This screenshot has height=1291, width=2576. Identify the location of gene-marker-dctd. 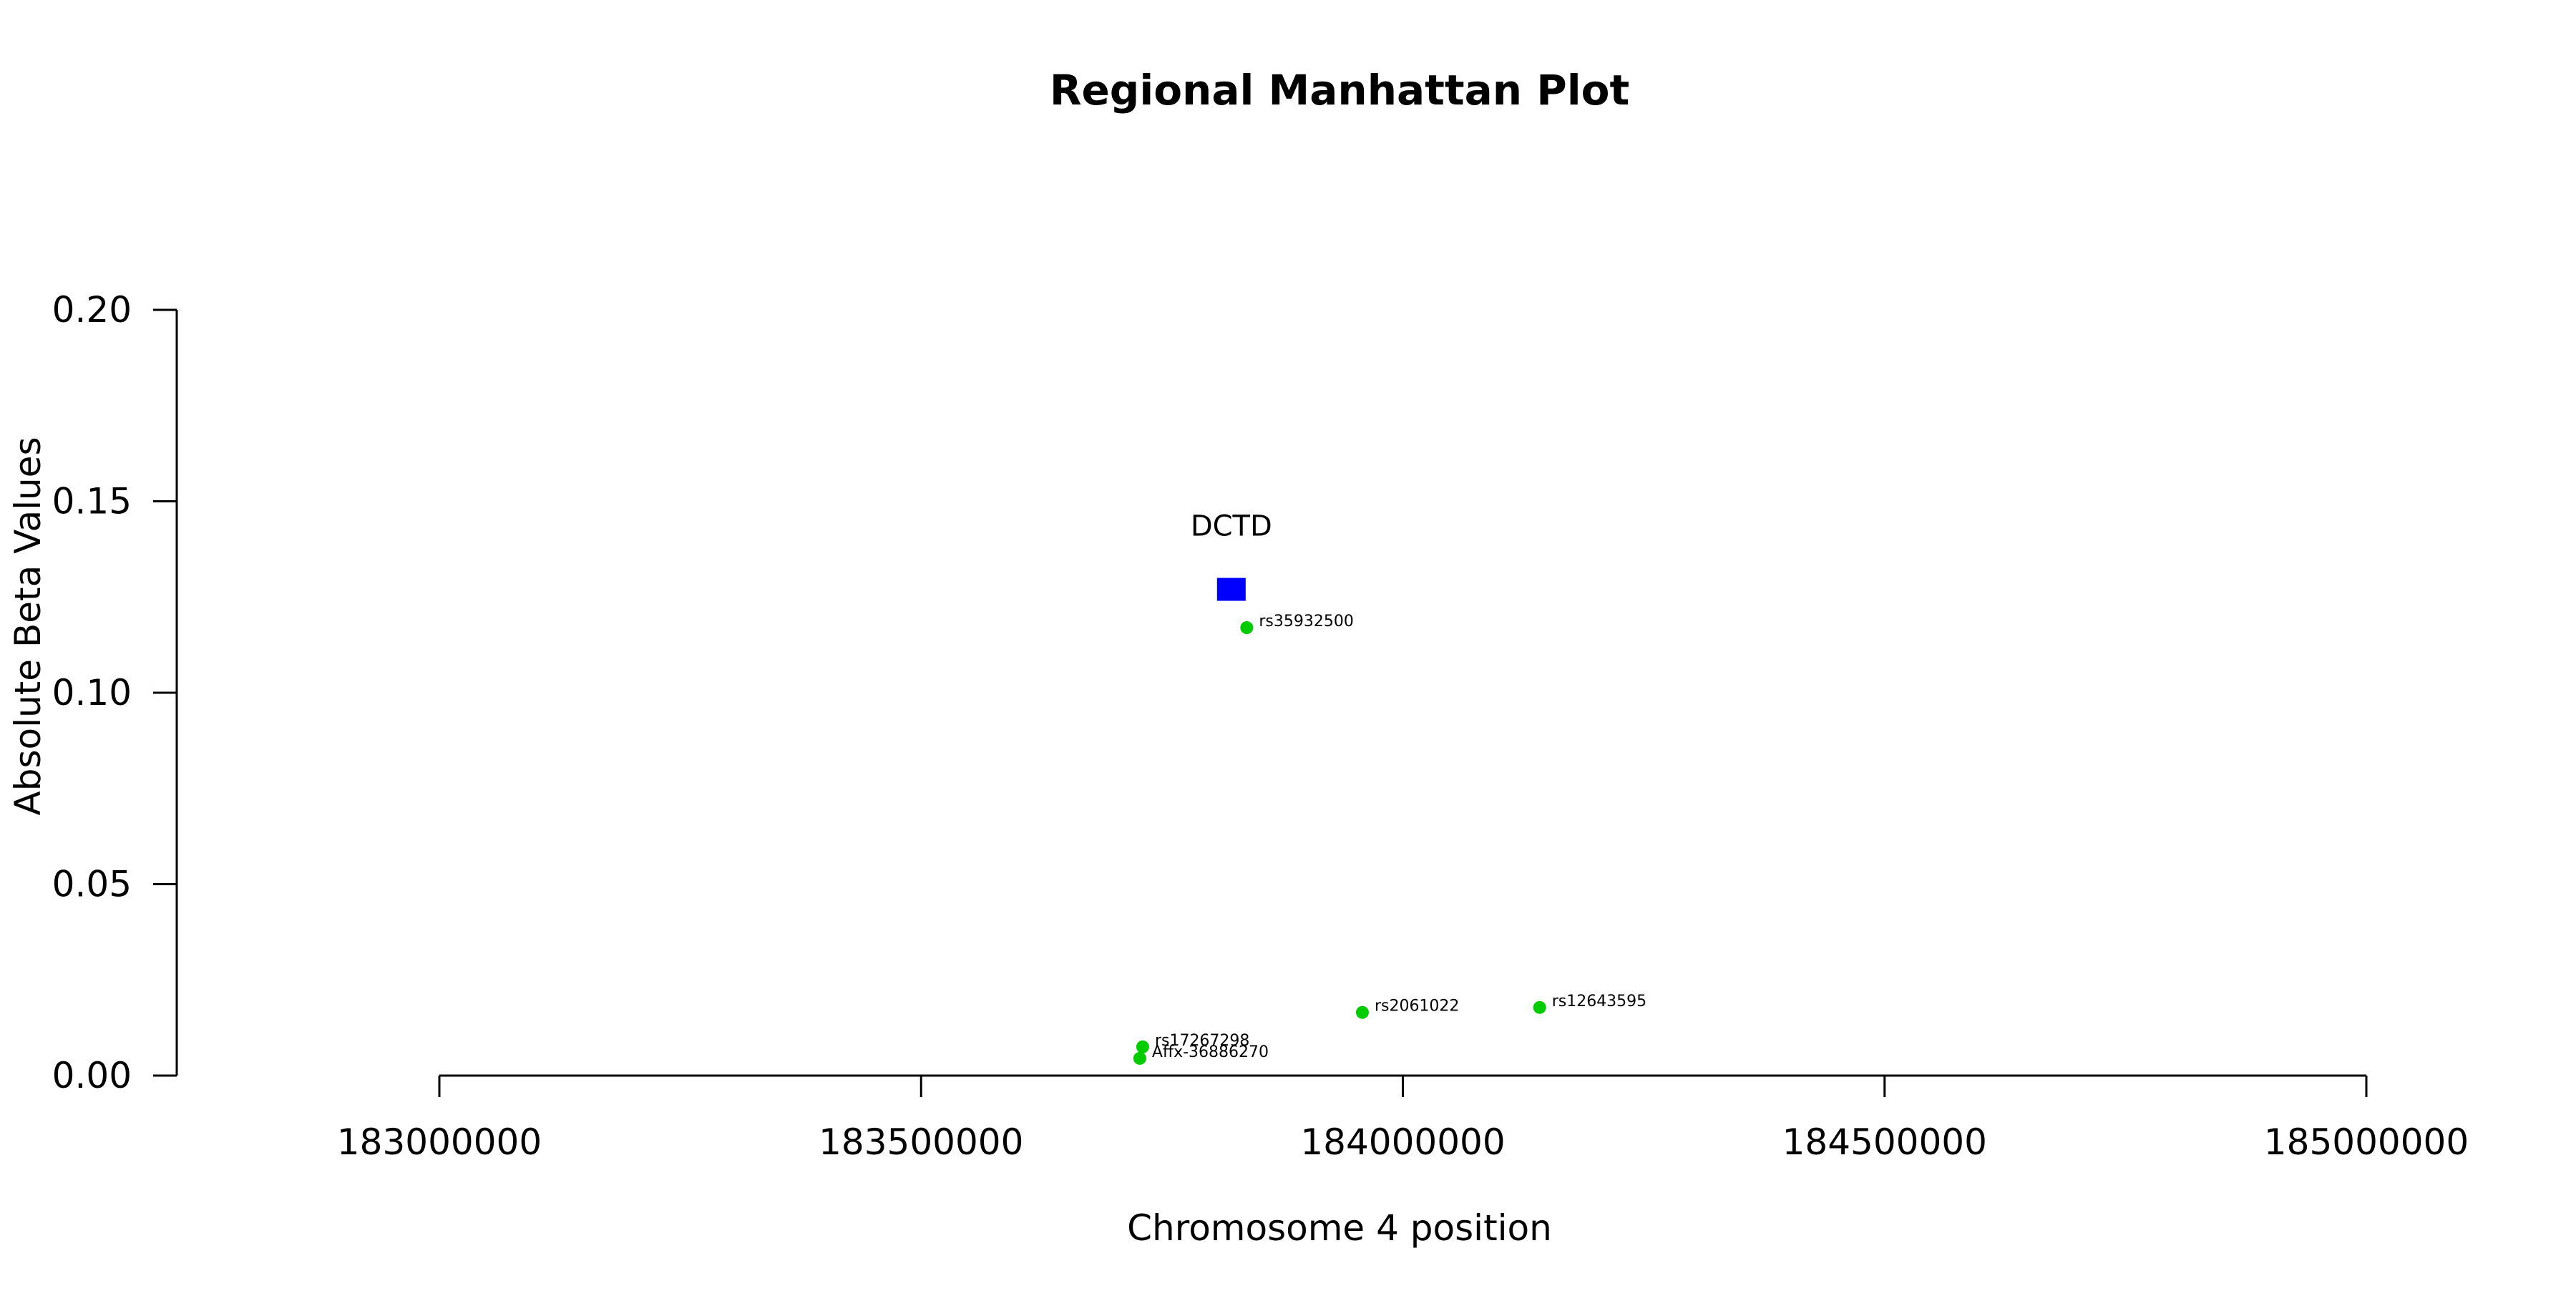
(1231, 589).